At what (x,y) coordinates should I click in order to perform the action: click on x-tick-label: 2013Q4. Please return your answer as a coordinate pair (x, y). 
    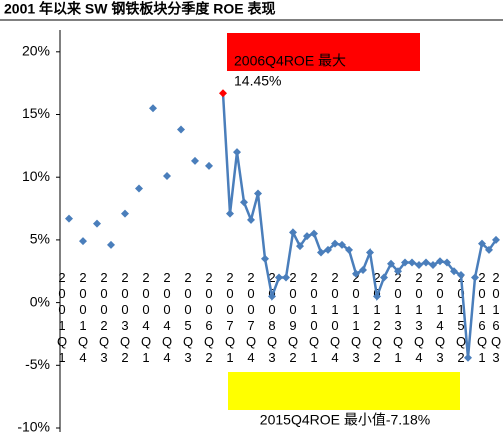
    Looking at the image, I should click on (419, 318).